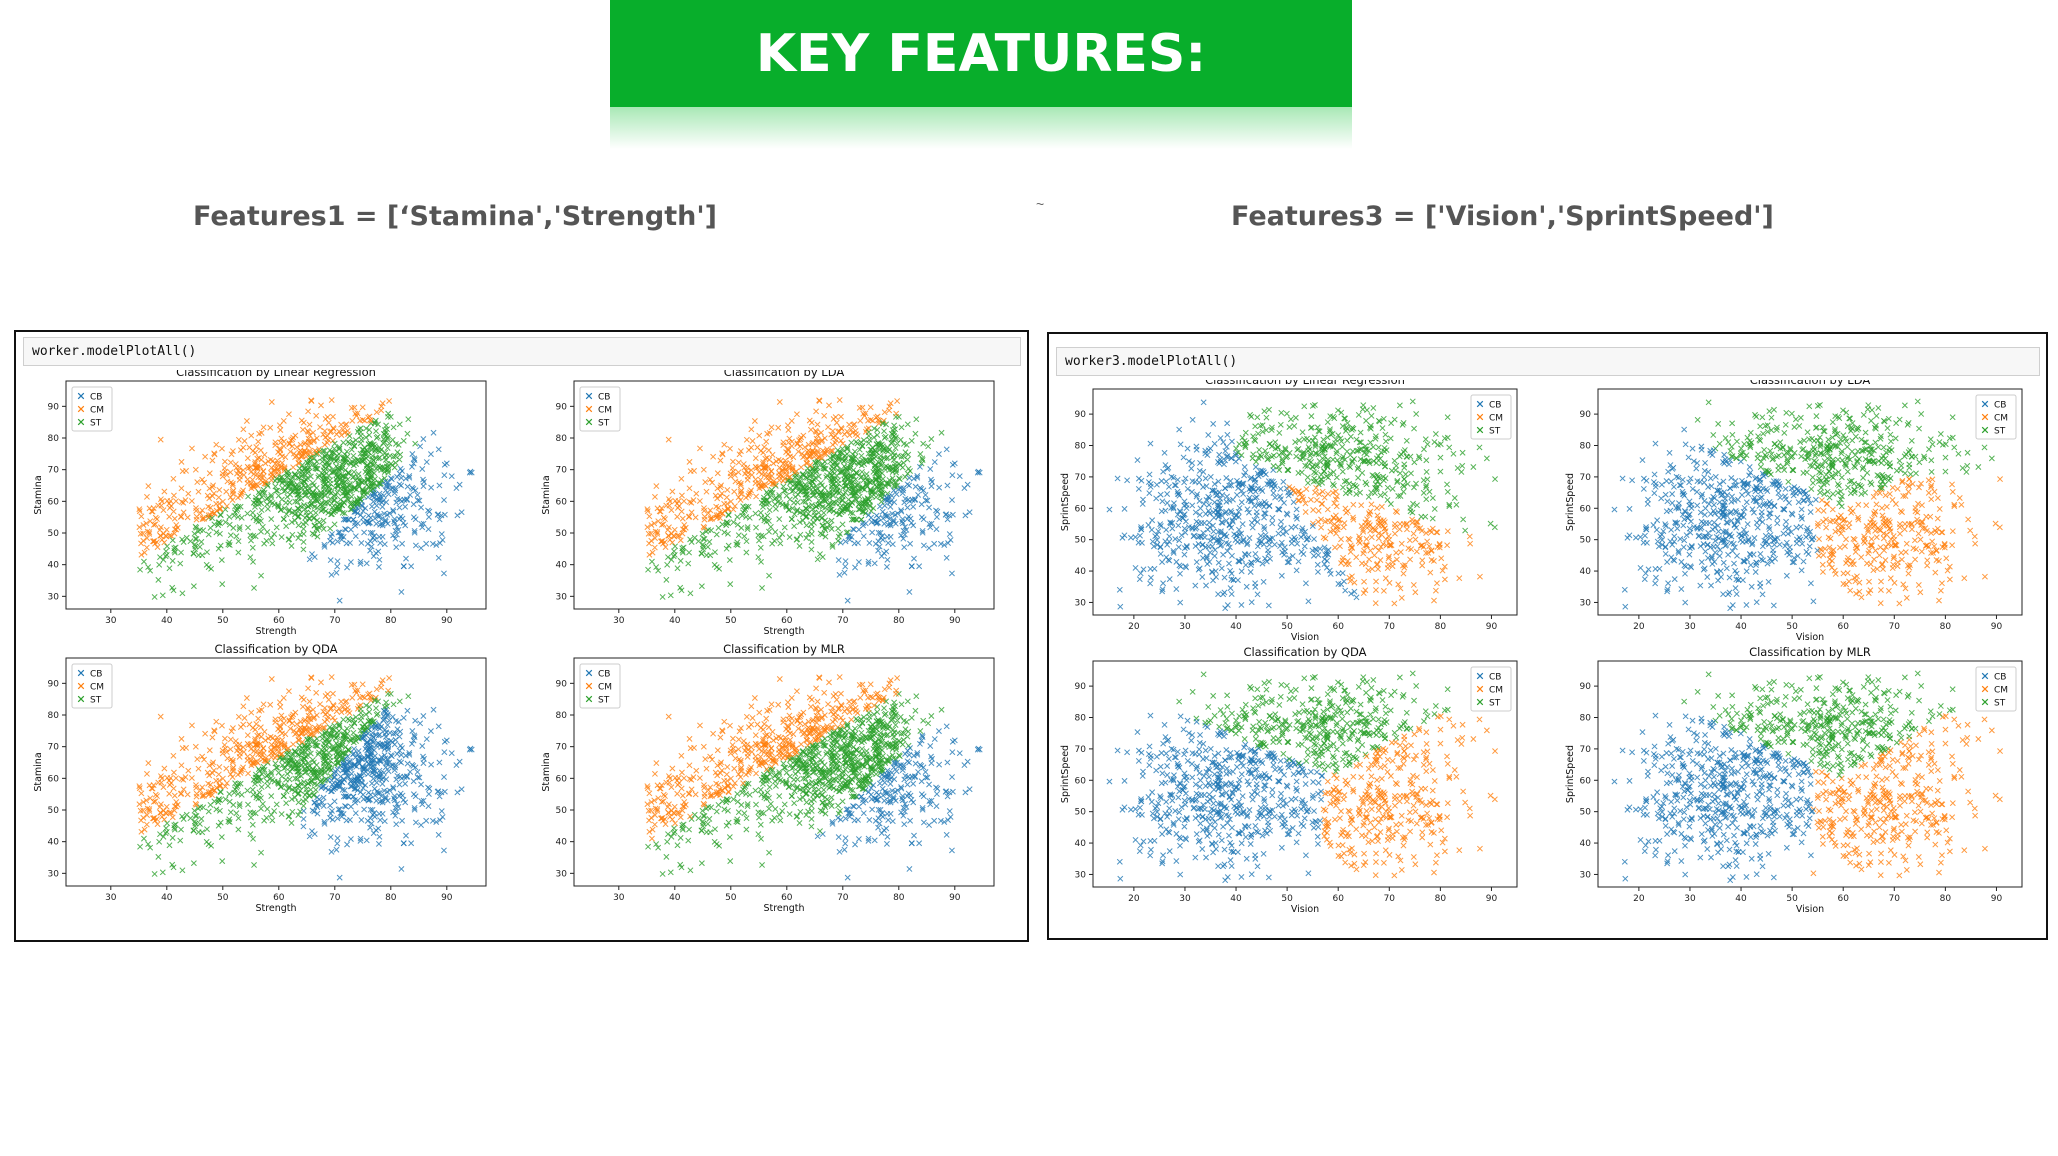 Image resolution: width=2058 pixels, height=1156 pixels. What do you see at coordinates (562, 502) in the screenshot?
I see `y-tick-label: 60` at bounding box center [562, 502].